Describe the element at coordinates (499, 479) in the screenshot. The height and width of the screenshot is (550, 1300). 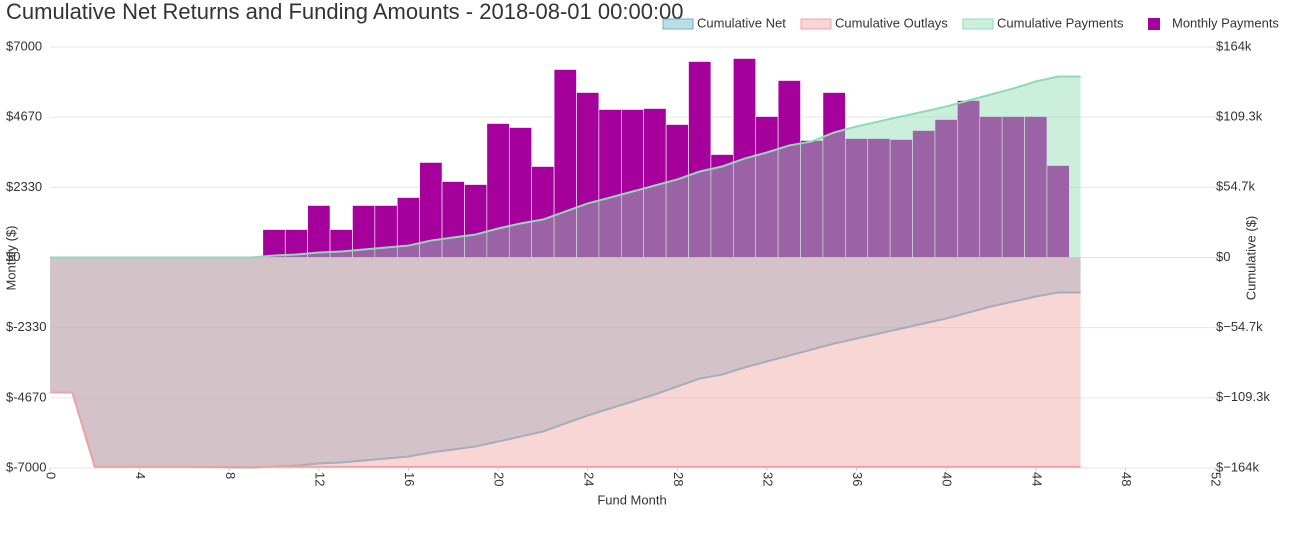
I see `x-tick-label: 20` at that location.